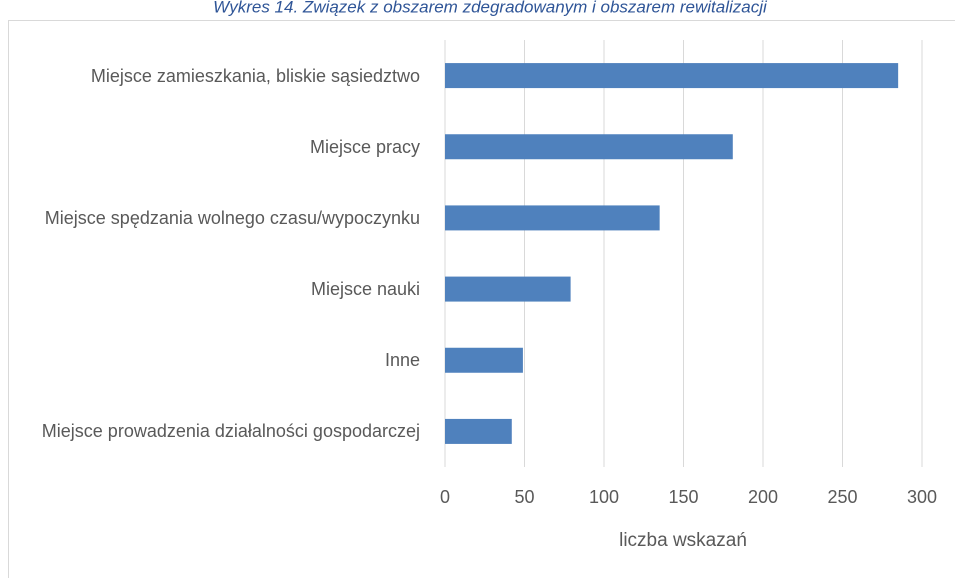 The width and height of the screenshot is (955, 578). I want to click on x-axis-title: liczba wskazań, so click(683, 540).